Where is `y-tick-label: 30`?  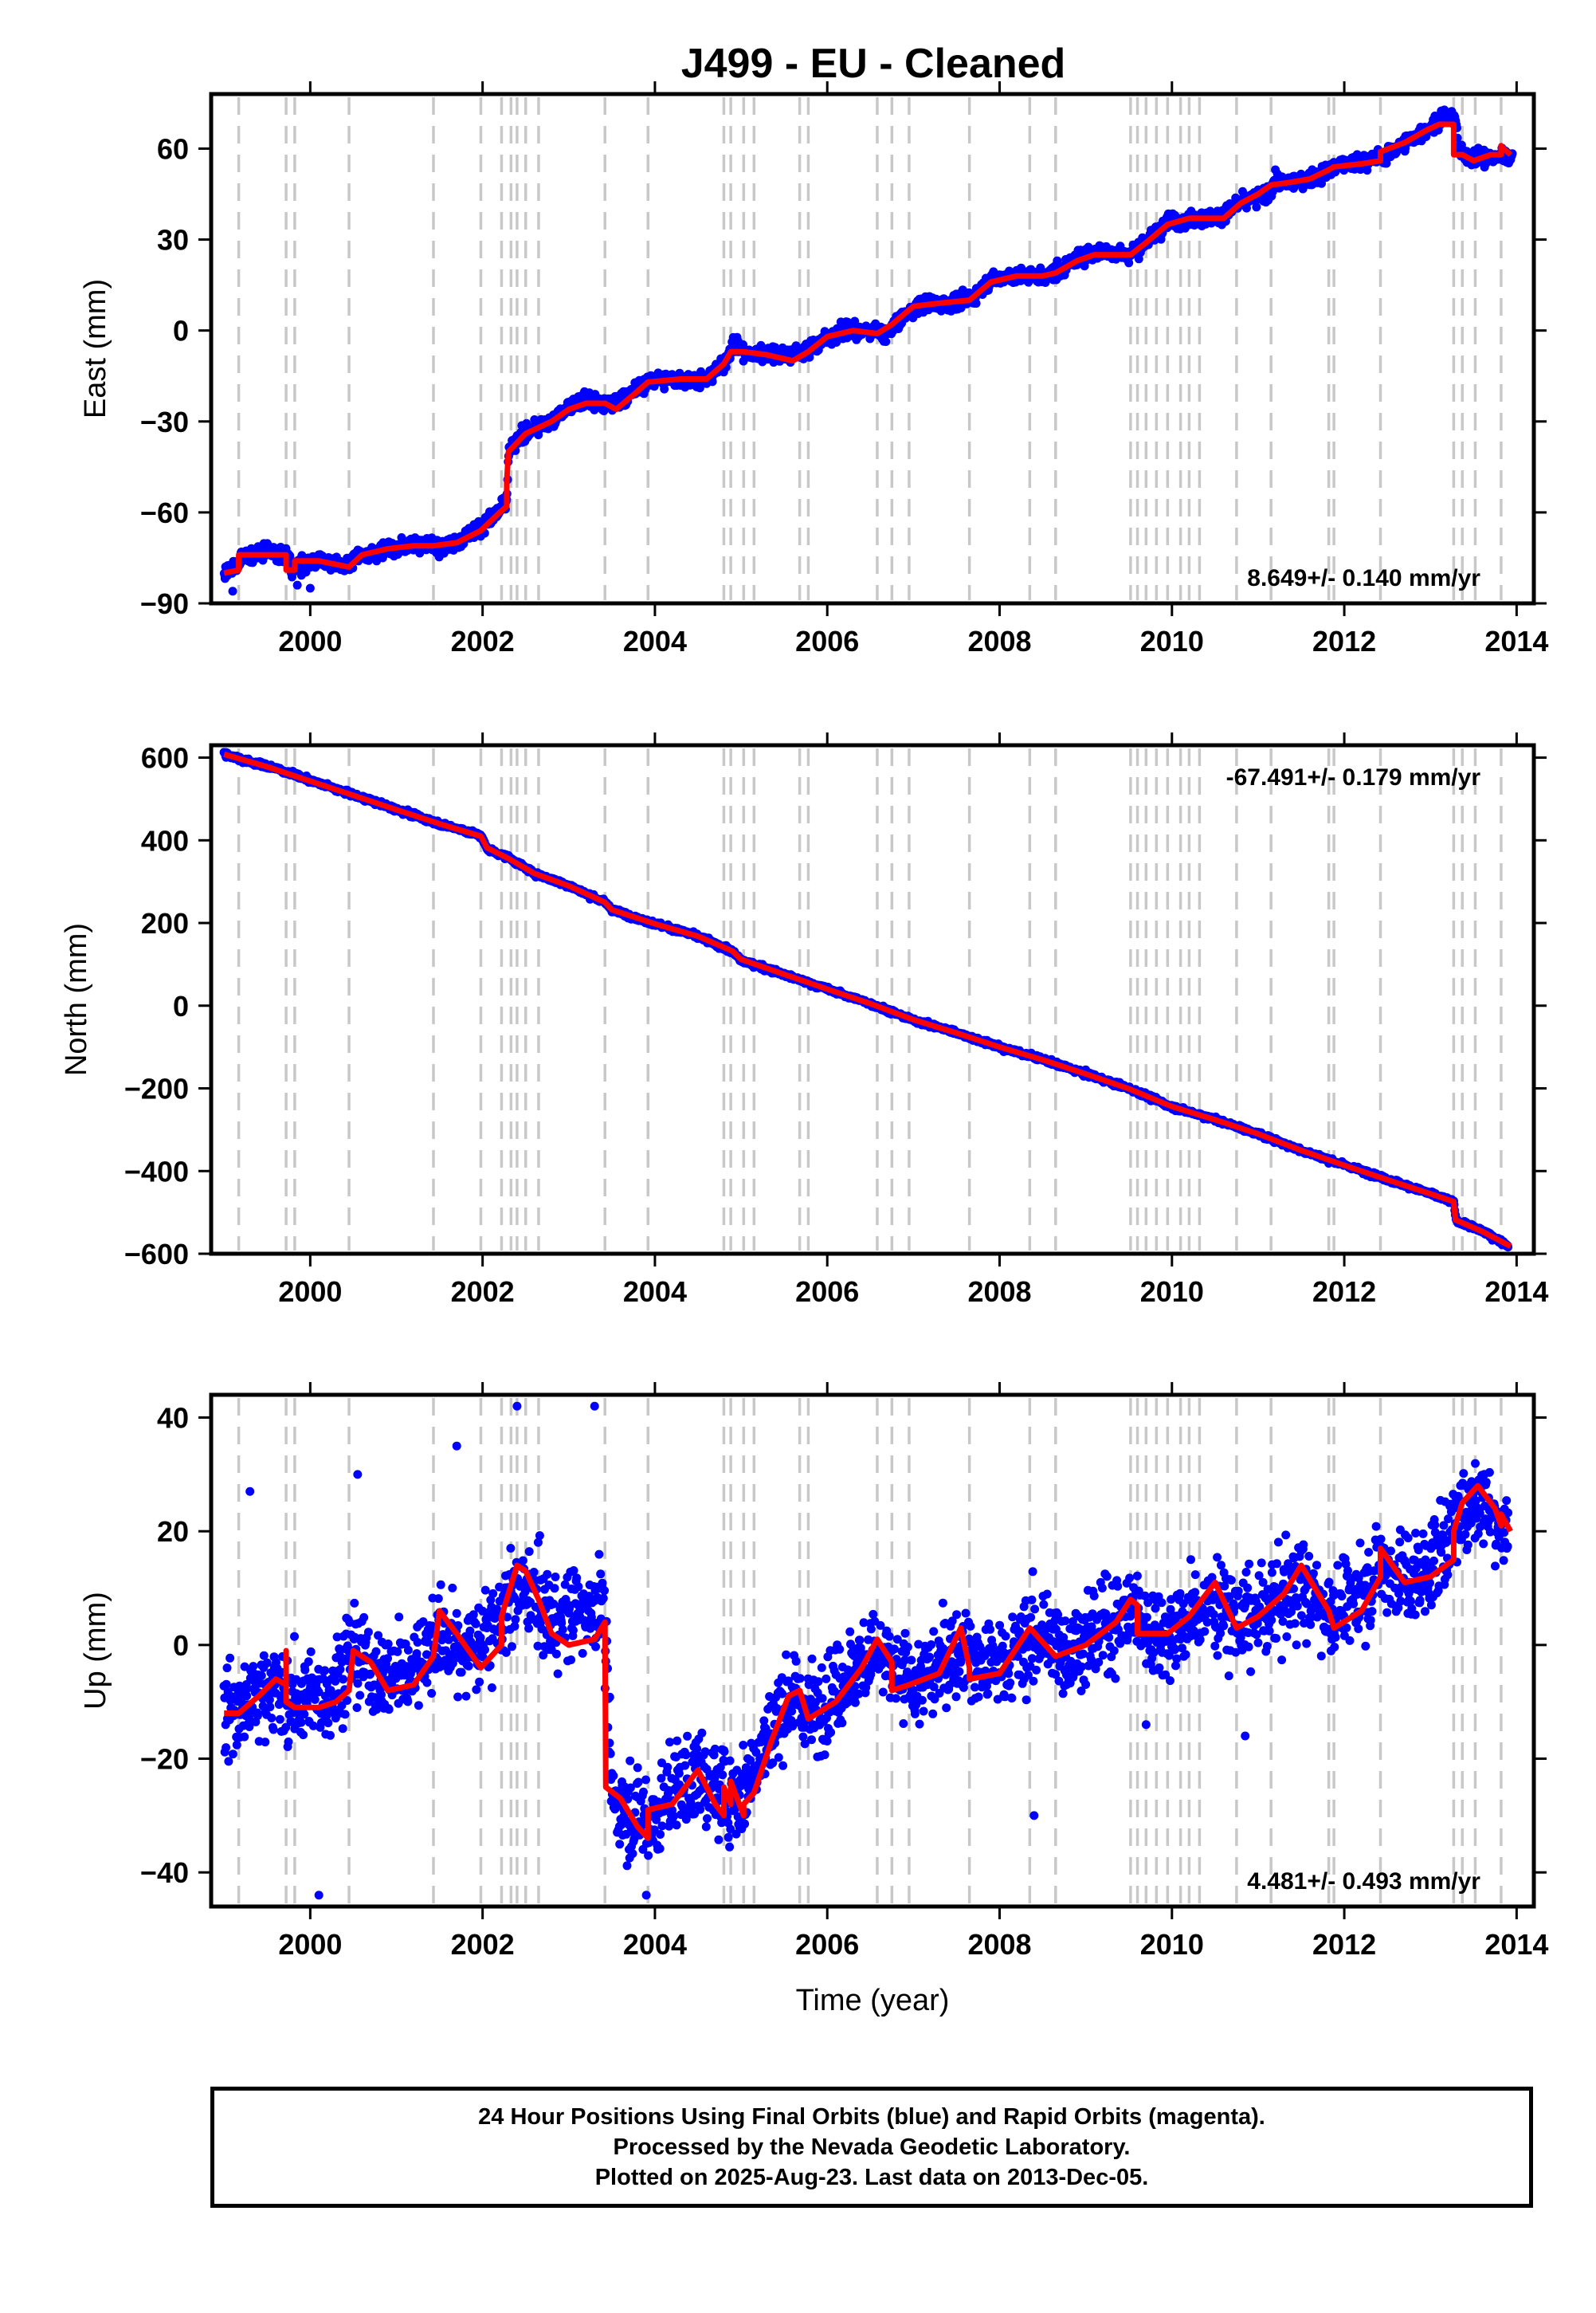 y-tick-label: 30 is located at coordinates (173, 241).